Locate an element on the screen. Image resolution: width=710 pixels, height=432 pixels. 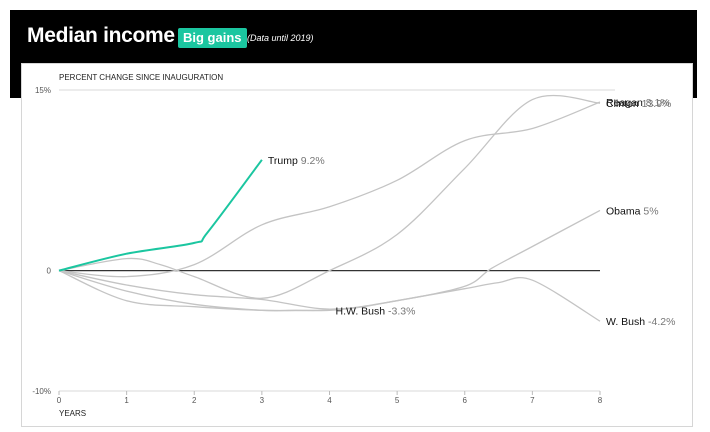
series-name: Reagan is located at coordinates (626, 103).